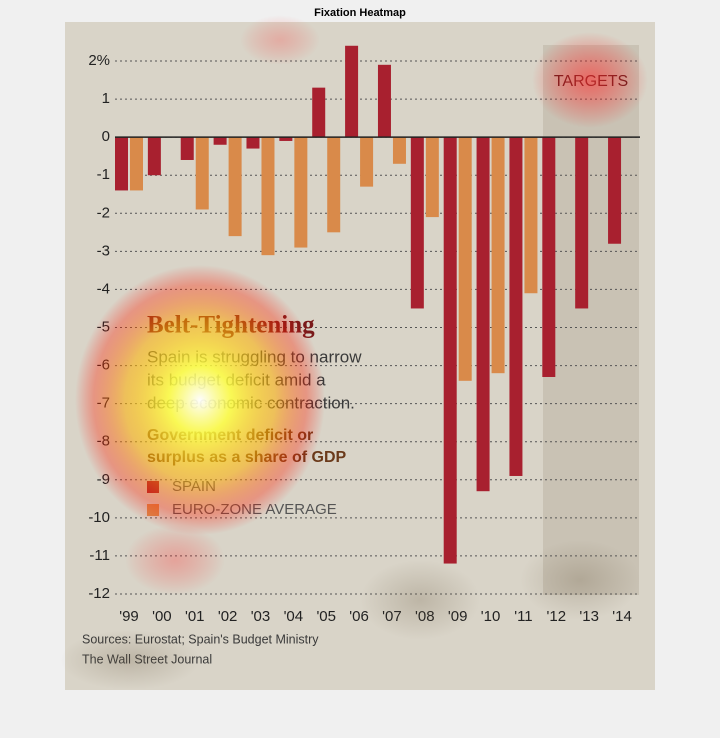 This screenshot has height=738, width=720. I want to click on x-tick-label: '10, so click(491, 616).